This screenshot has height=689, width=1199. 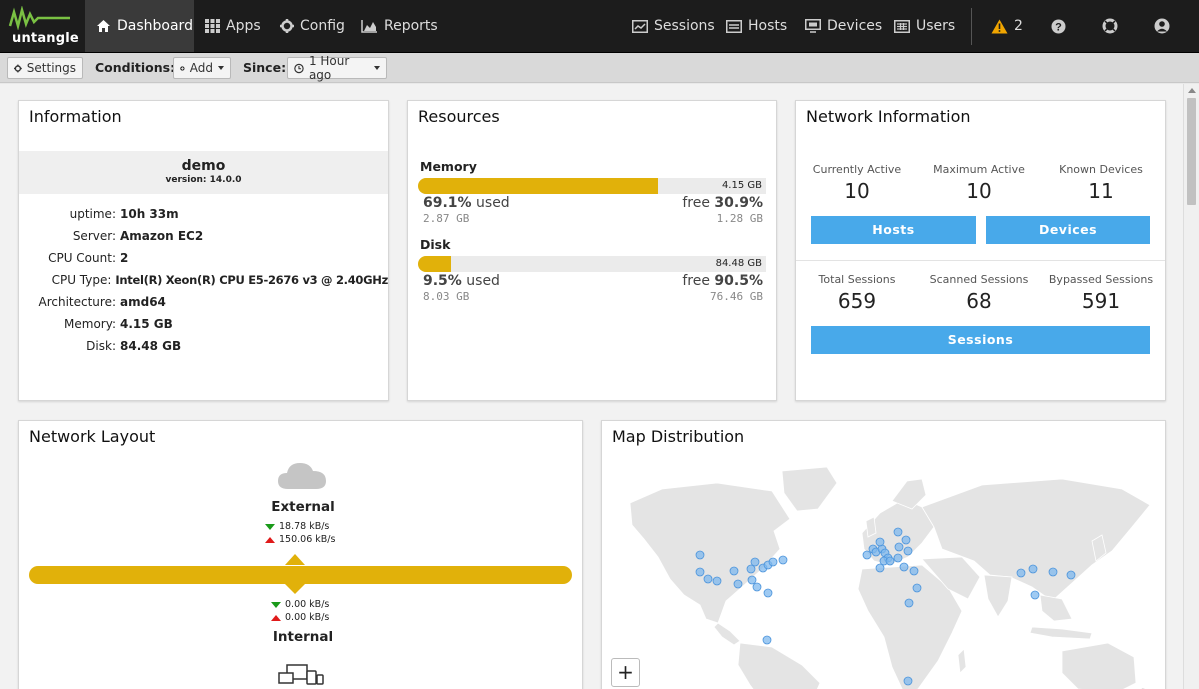 I want to click on disk-free-pct: 90.5%, so click(x=738, y=281).